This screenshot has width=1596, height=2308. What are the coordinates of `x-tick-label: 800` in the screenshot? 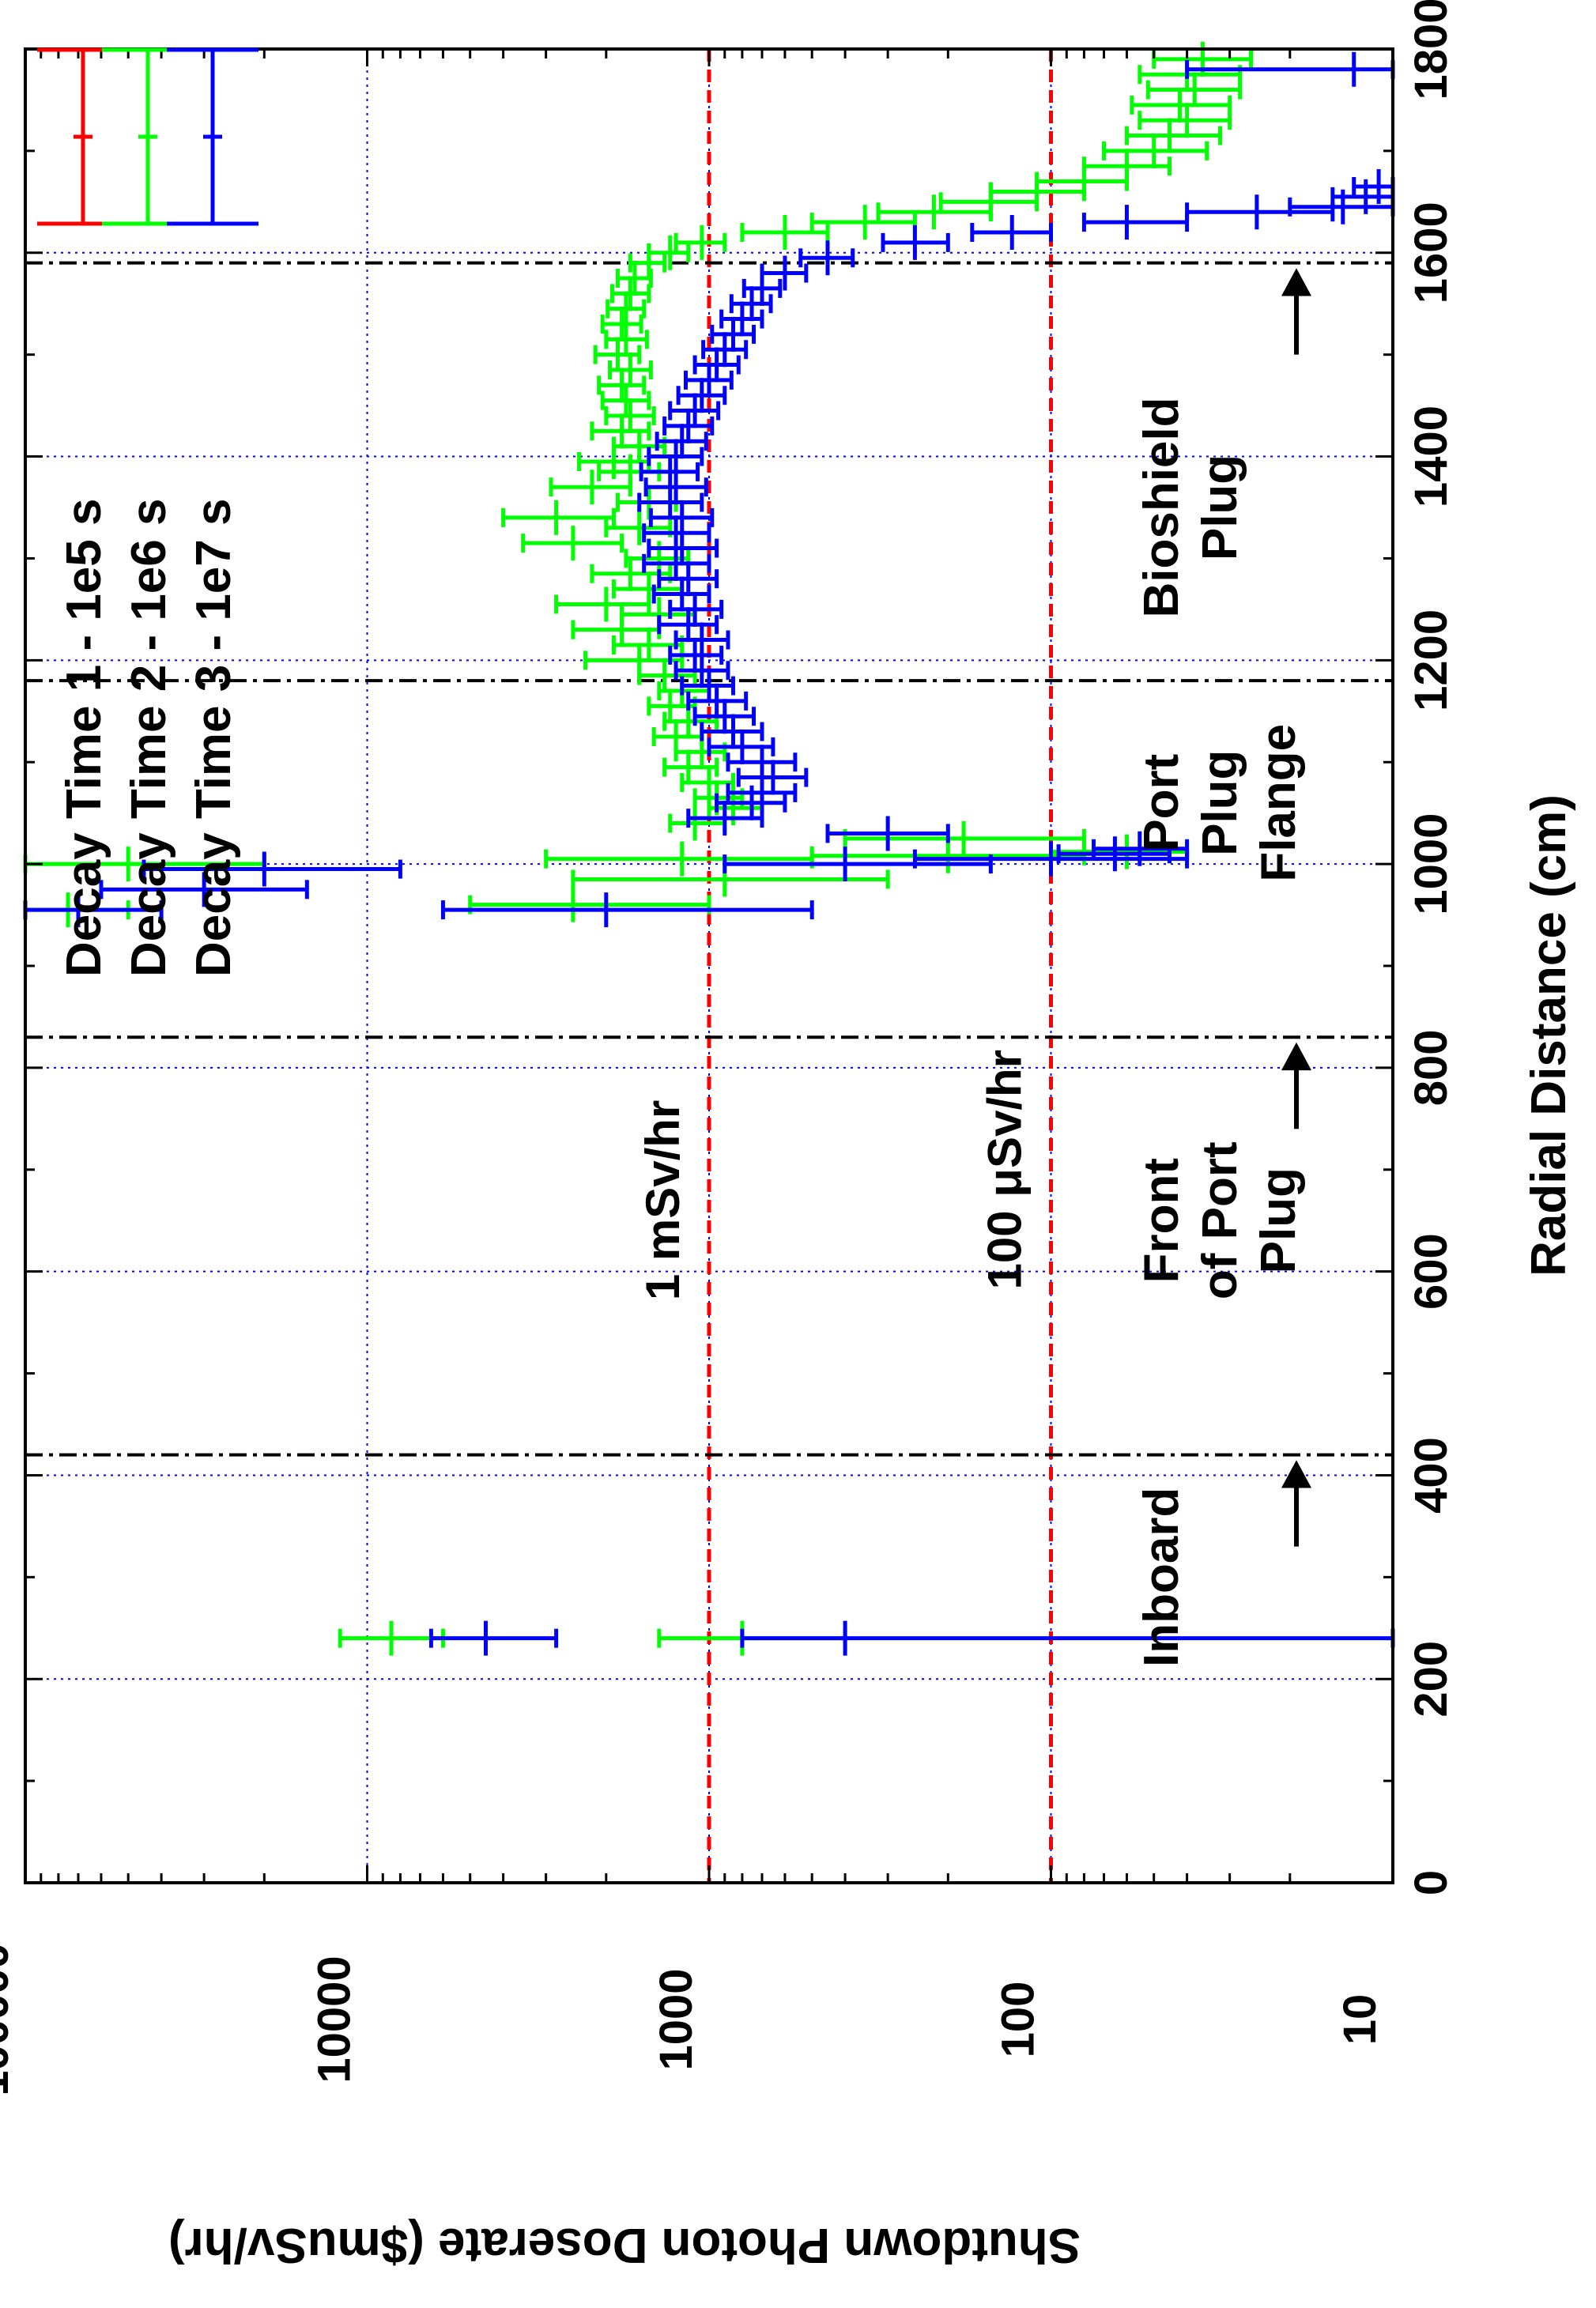 It's located at (1431, 1067).